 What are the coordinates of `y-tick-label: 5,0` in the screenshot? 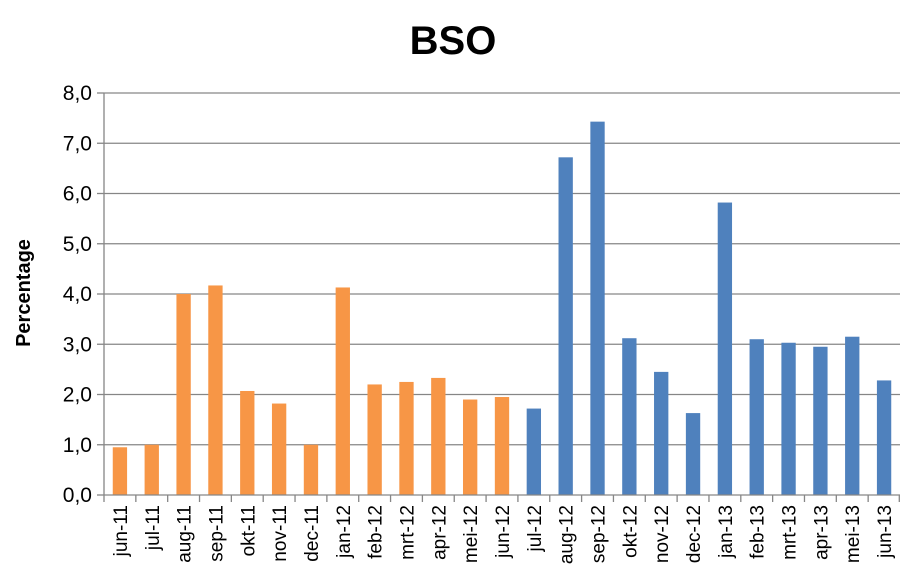 It's located at (77, 244).